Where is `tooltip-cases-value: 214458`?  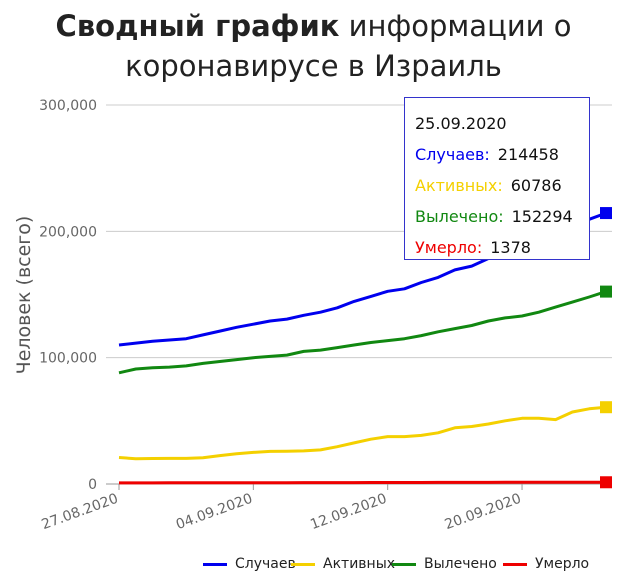 tooltip-cases-value: 214458 is located at coordinates (528, 154).